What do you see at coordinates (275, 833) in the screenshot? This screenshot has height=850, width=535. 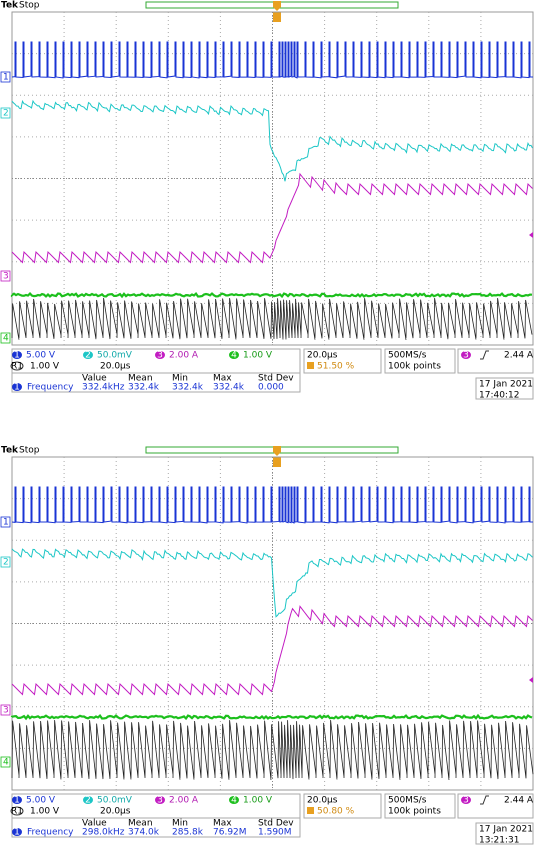 I see `measure-value: 1.590M` at bounding box center [275, 833].